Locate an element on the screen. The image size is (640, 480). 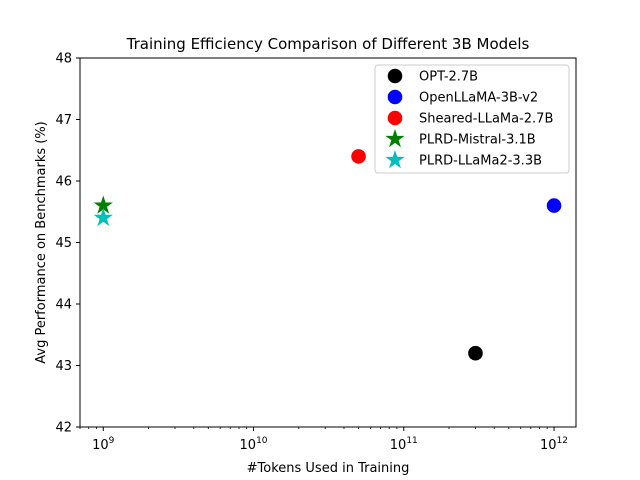
y-tick-label: 47 is located at coordinates (63, 120).